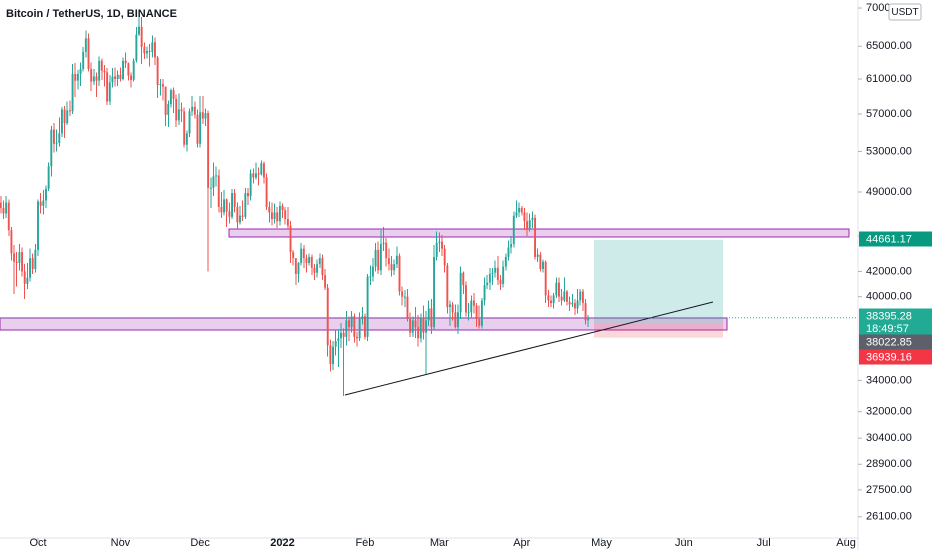 This screenshot has width=932, height=555. Describe the element at coordinates (846, 543) in the screenshot. I see `x-tick-label: Aug` at that location.